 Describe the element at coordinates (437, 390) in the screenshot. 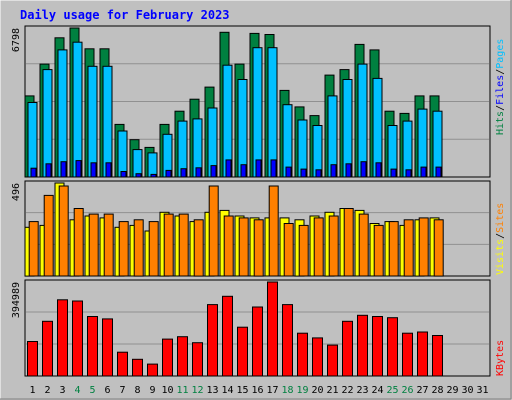

I see `x-tick-label-day-28: 28` at that location.